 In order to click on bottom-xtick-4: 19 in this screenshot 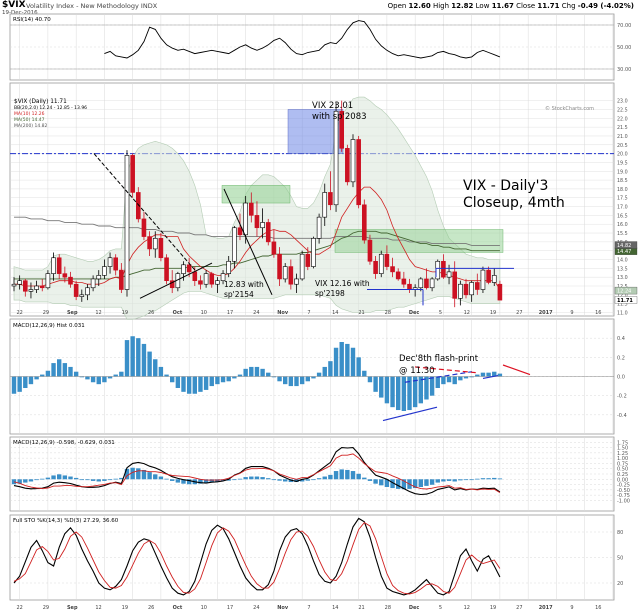, I will do `click(125, 608)`.